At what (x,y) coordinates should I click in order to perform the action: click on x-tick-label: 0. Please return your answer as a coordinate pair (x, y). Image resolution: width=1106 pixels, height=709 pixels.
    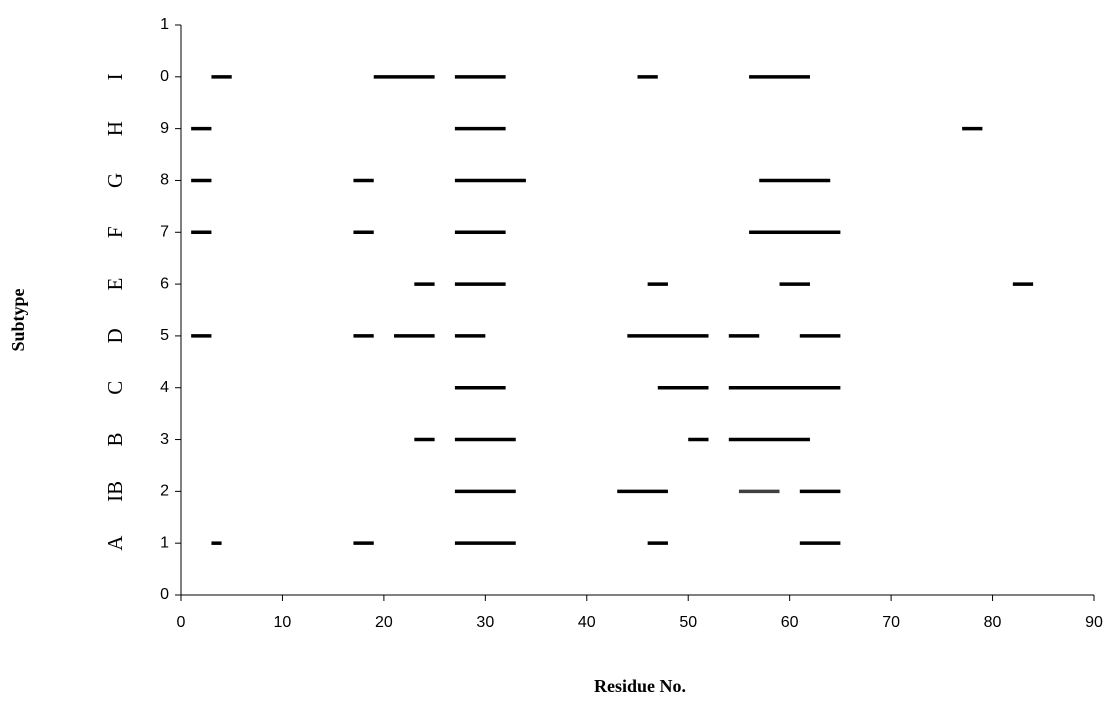
    Looking at the image, I should click on (181, 622).